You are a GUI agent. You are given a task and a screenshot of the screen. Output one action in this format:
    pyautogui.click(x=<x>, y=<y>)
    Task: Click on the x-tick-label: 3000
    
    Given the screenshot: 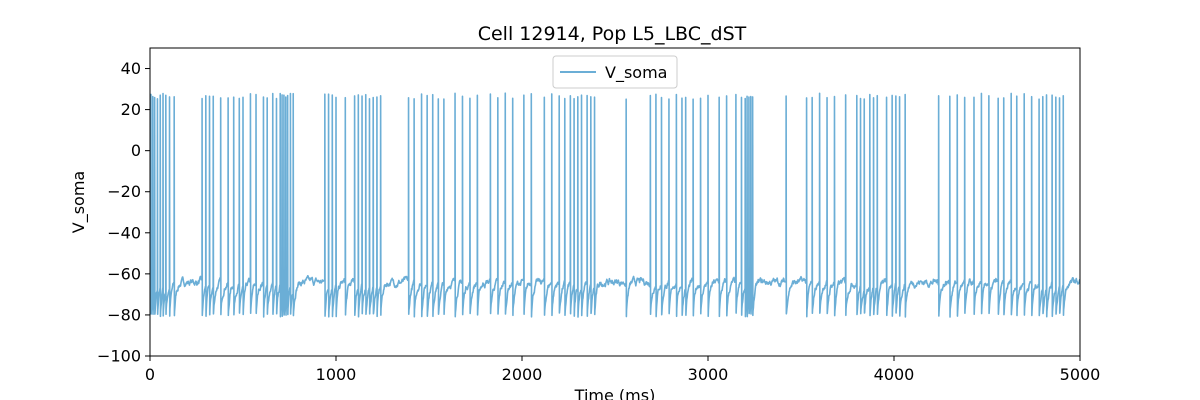 What is the action you would take?
    pyautogui.click(x=708, y=374)
    